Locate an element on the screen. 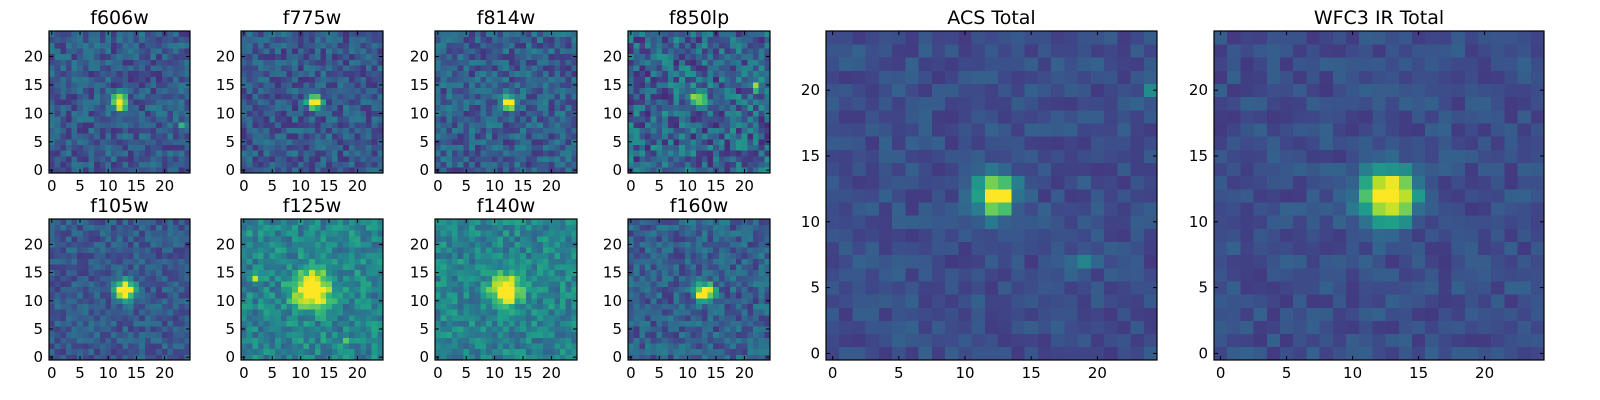 The image size is (1600, 400). axes-frame is located at coordinates (119, 289).